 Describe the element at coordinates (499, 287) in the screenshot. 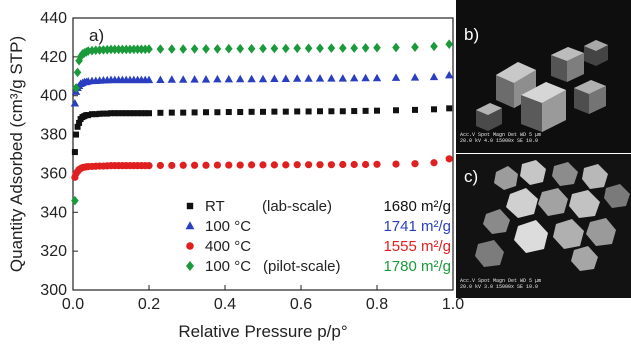

I see `micrograph-c-scale-values: 20.0 kV 3.0 15000x SE 10.0` at that location.